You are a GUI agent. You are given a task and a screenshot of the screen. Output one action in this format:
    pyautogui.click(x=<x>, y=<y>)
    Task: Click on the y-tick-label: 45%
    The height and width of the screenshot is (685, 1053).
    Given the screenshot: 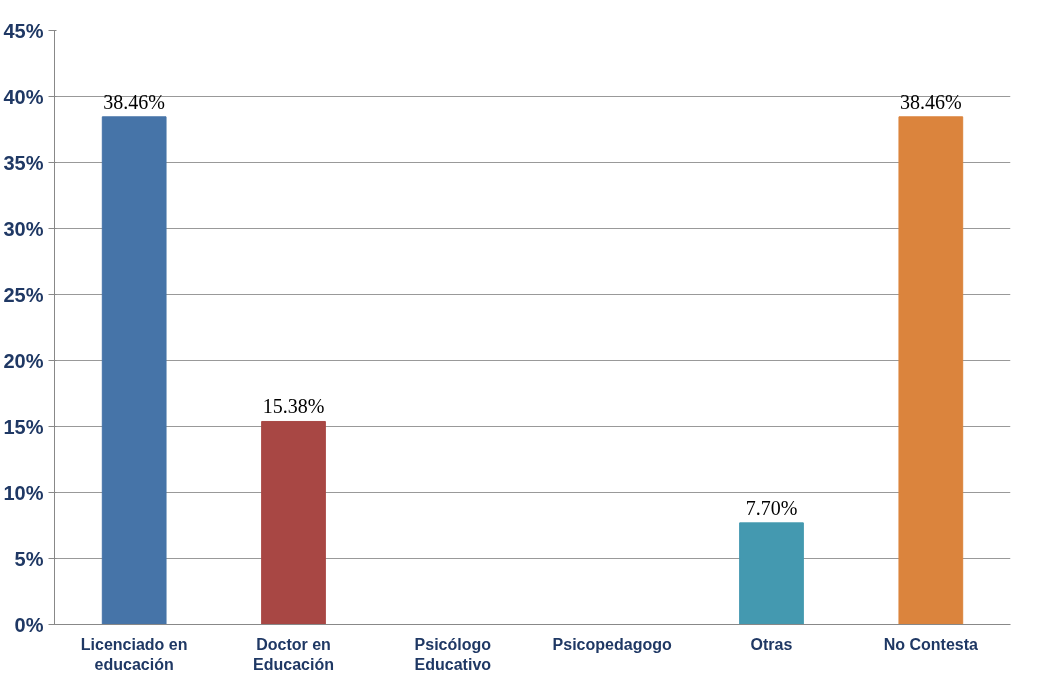 What is the action you would take?
    pyautogui.click(x=23, y=30)
    